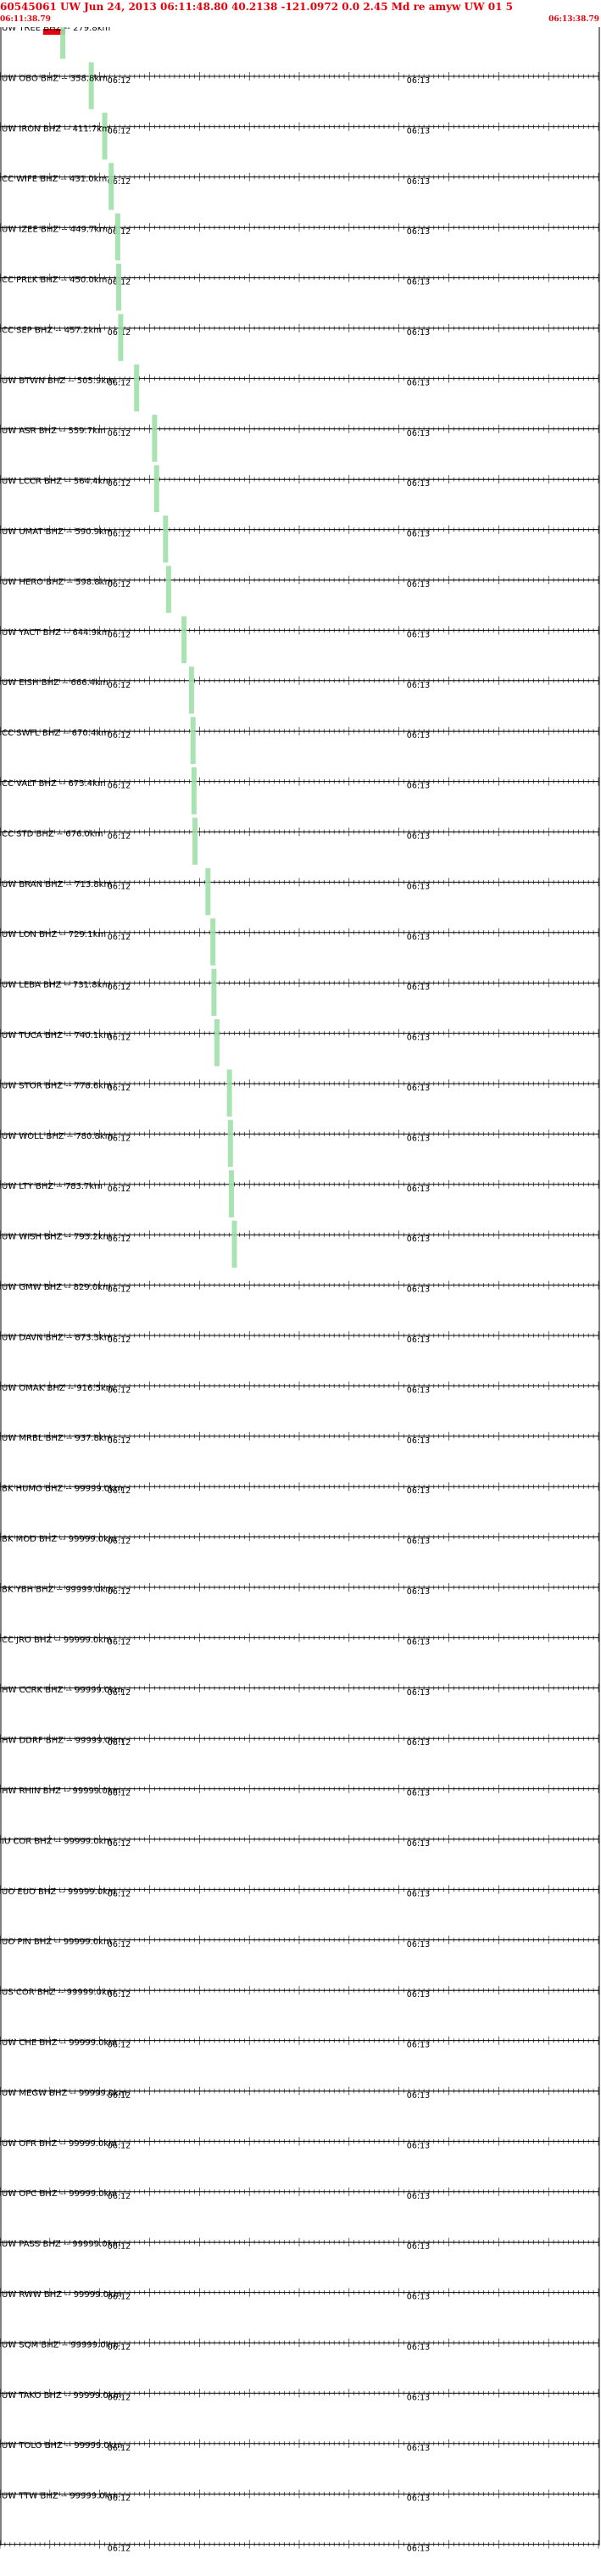  I want to click on station-label: CC WIFE BHZ -- 431.0km, so click(55, 179).